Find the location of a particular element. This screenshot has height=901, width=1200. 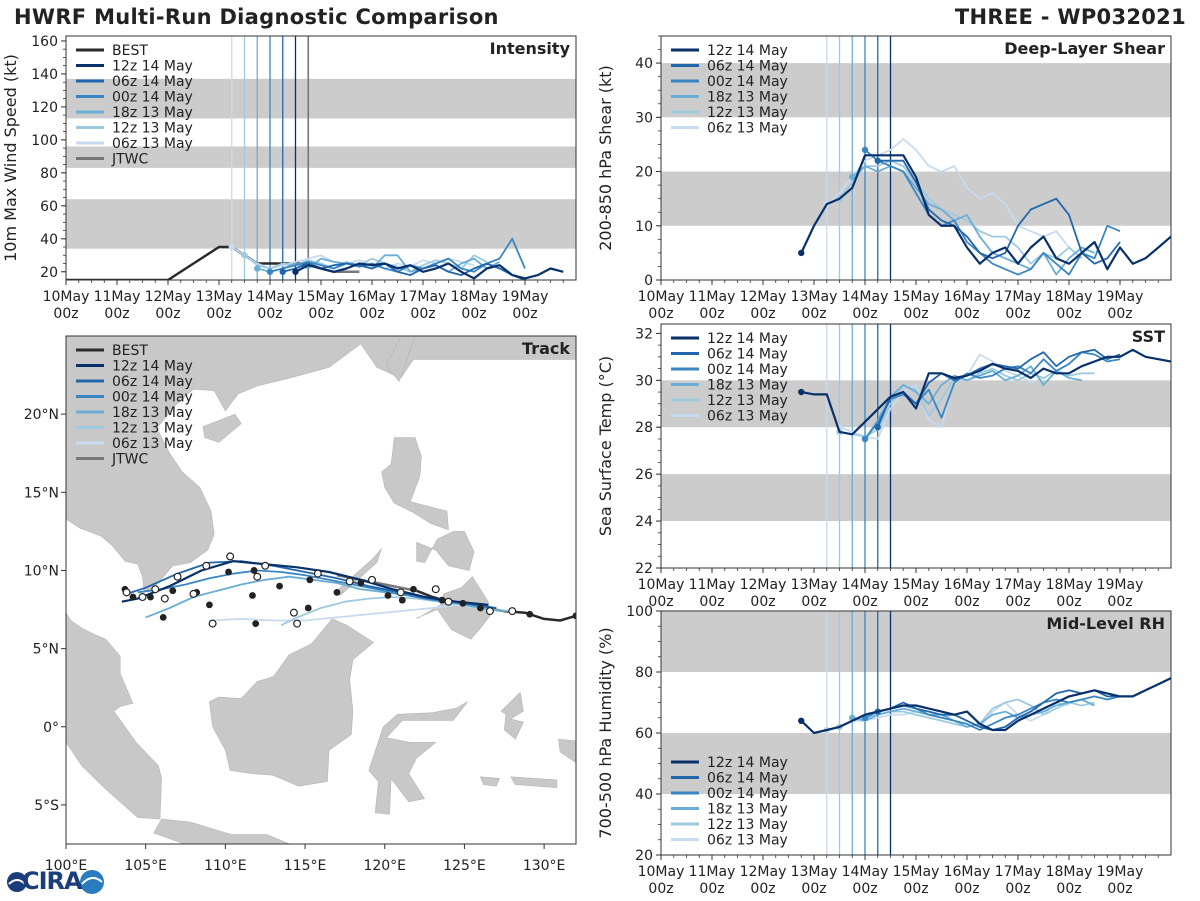

intensity-xtick-label-date: 19May is located at coordinates (525, 297).